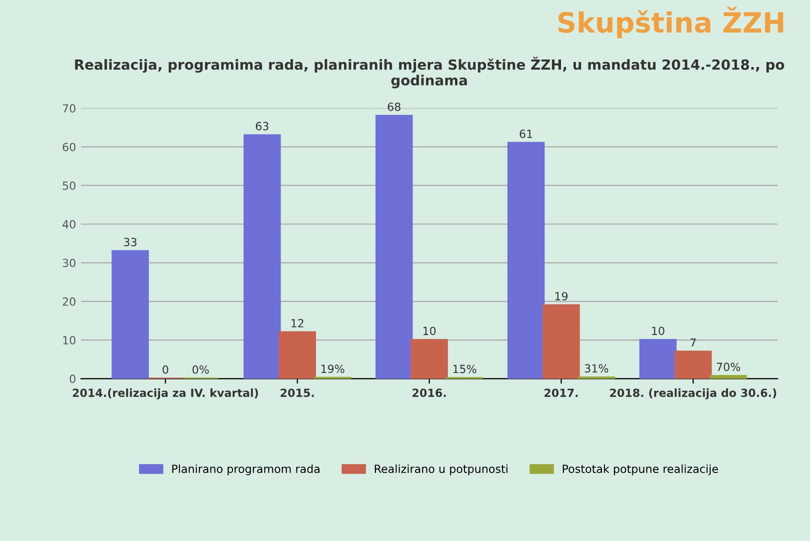 This screenshot has height=541, width=810. What do you see at coordinates (200, 369) in the screenshot?
I see `data-label: 0%` at bounding box center [200, 369].